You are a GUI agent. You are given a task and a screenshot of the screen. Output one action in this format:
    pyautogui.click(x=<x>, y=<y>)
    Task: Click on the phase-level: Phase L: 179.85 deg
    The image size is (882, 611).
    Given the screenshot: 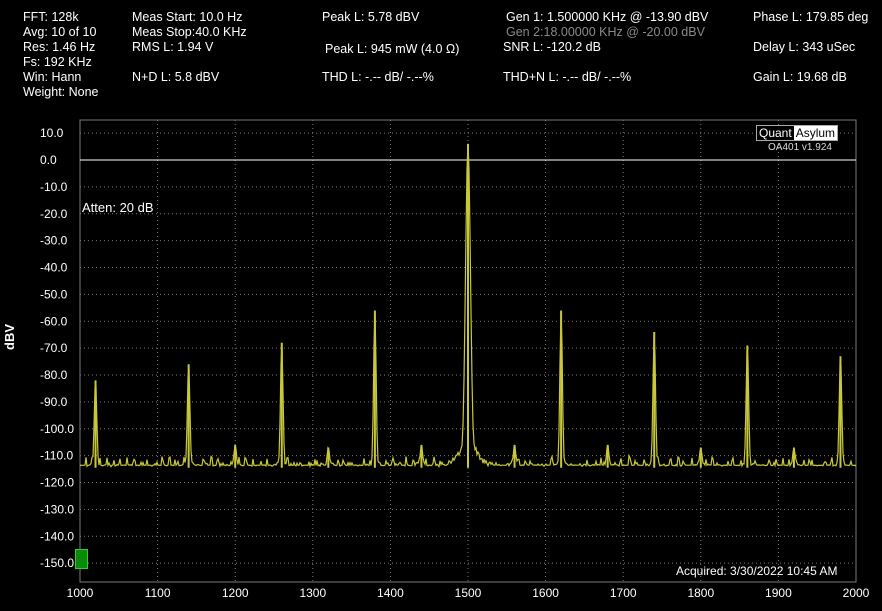 What is the action you would take?
    pyautogui.click(x=811, y=17)
    